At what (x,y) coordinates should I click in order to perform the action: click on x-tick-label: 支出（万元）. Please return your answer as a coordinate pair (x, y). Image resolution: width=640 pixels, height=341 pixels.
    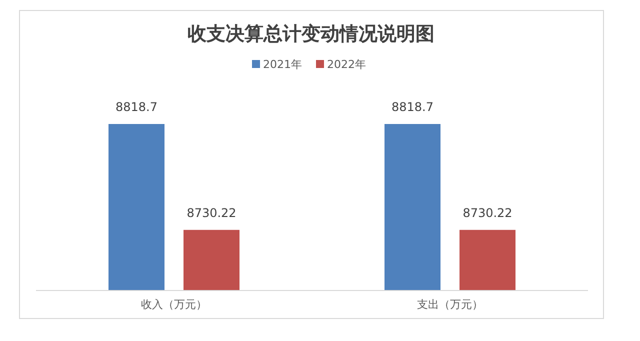
    Looking at the image, I should click on (450, 304).